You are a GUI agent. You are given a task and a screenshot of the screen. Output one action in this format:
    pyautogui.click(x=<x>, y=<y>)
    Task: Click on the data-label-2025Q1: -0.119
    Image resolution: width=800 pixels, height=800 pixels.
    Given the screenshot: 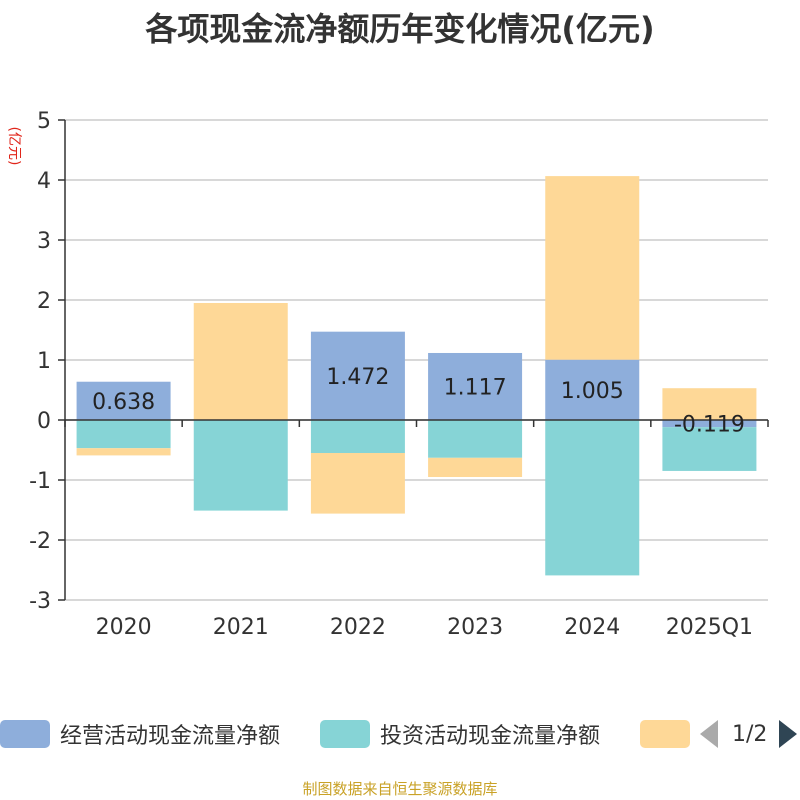 What is the action you would take?
    pyautogui.click(x=709, y=425)
    